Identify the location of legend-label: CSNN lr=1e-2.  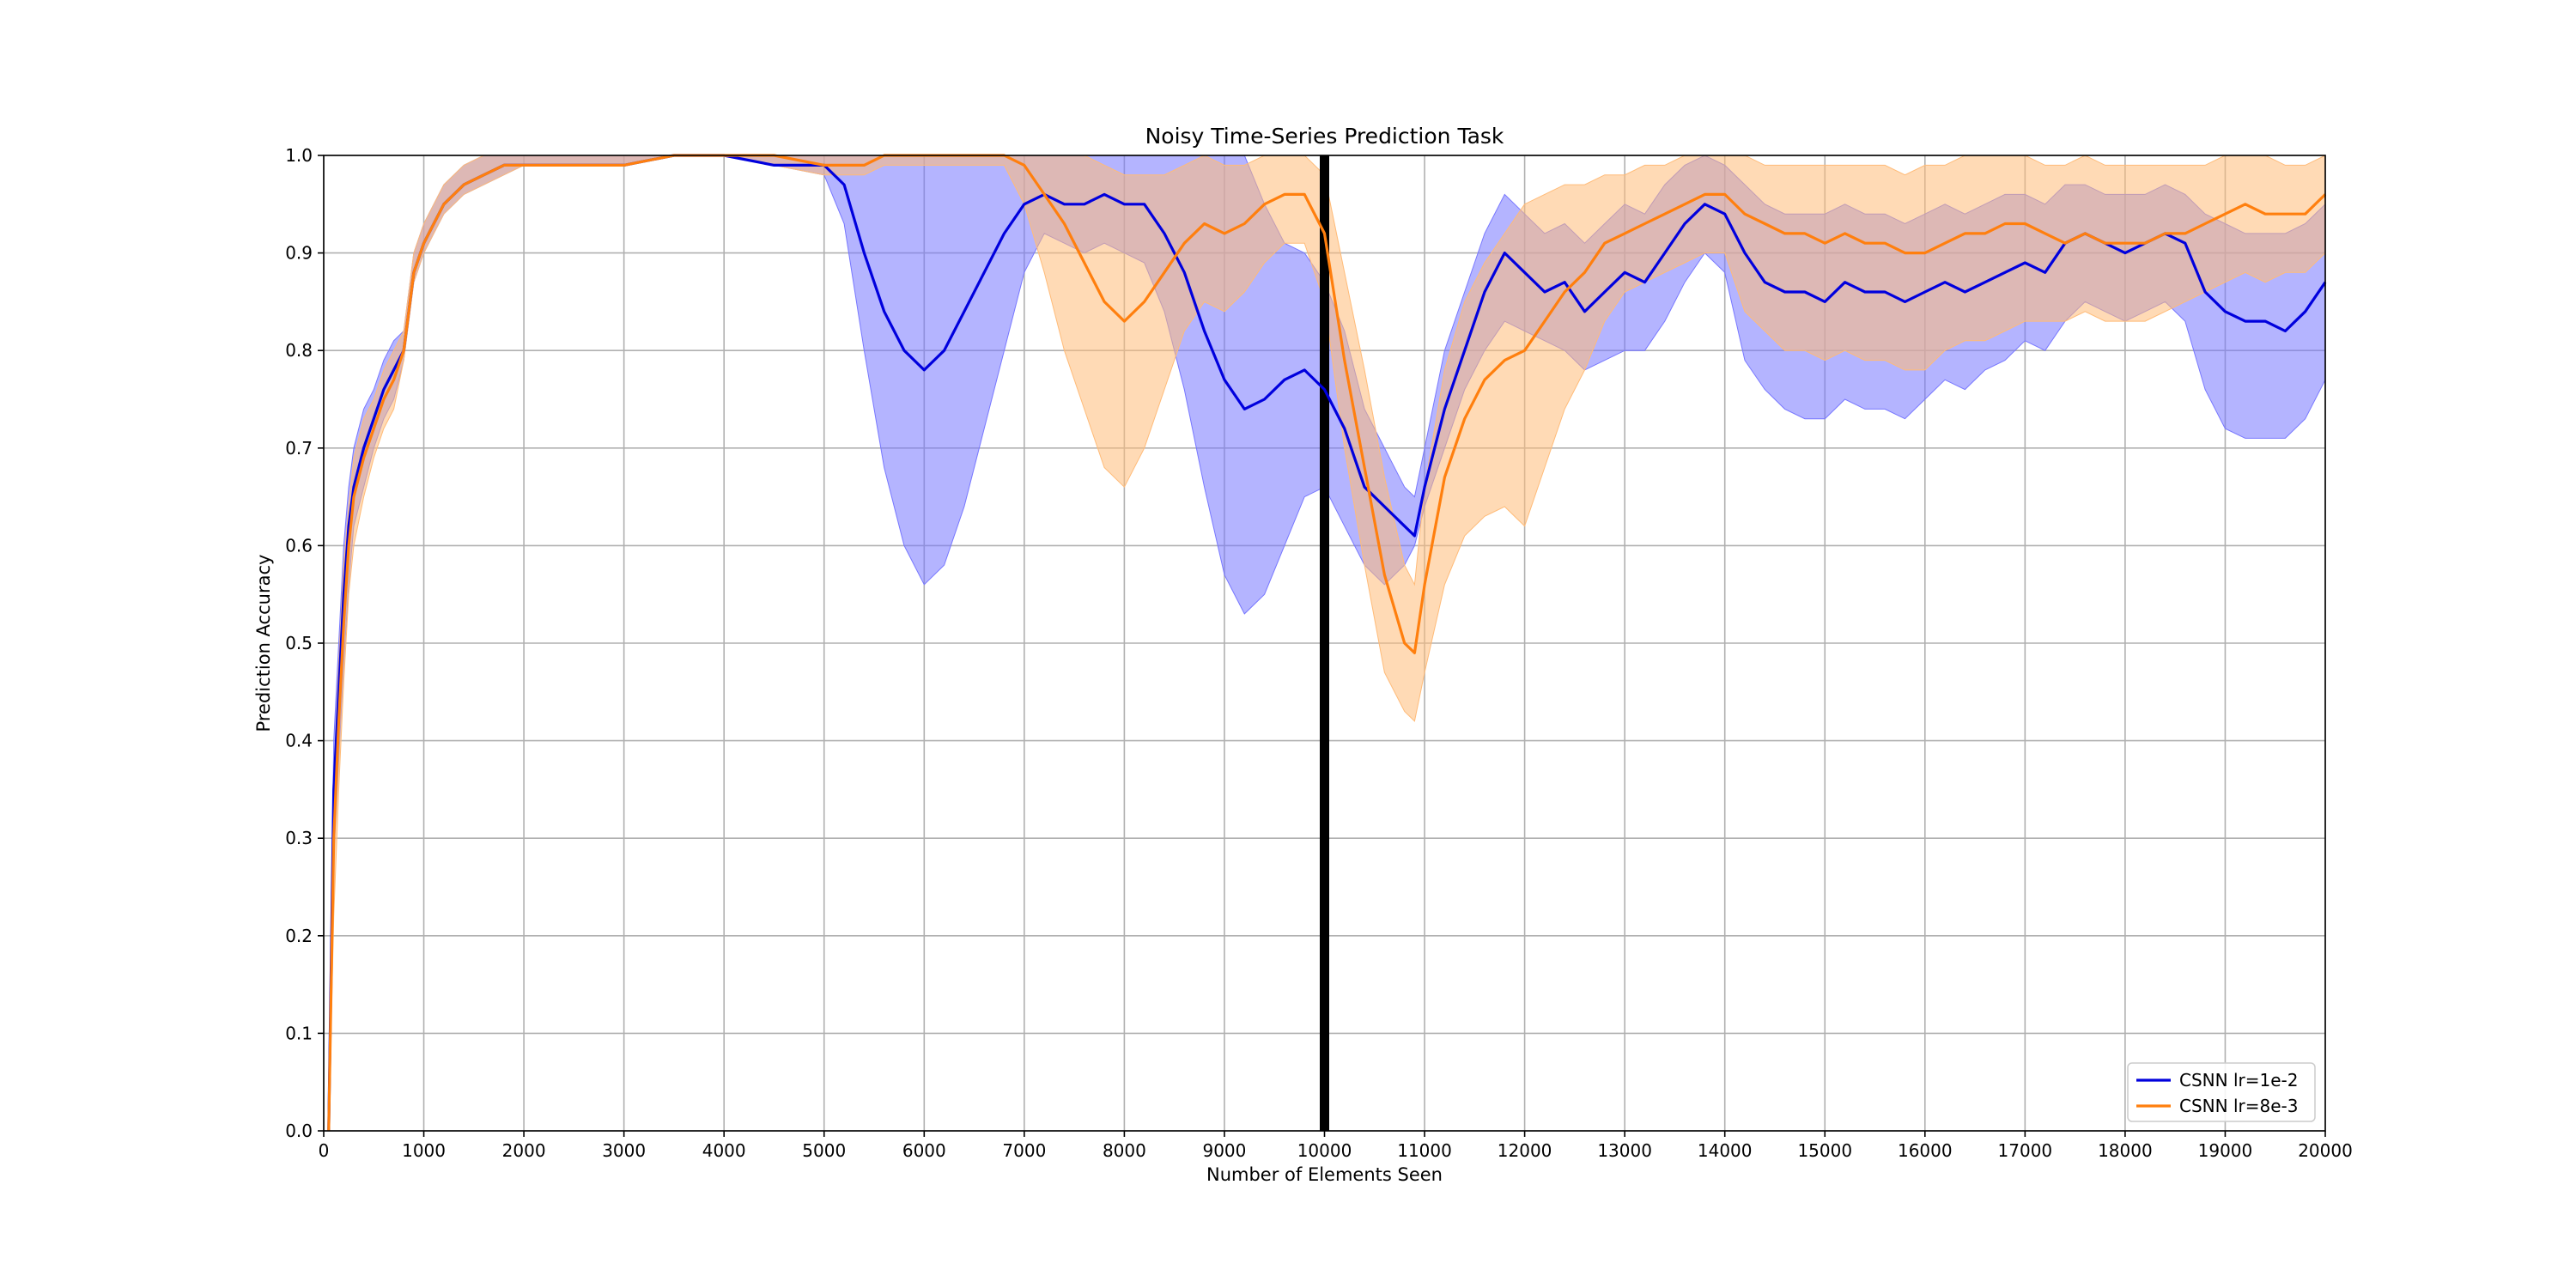
(2238, 1080).